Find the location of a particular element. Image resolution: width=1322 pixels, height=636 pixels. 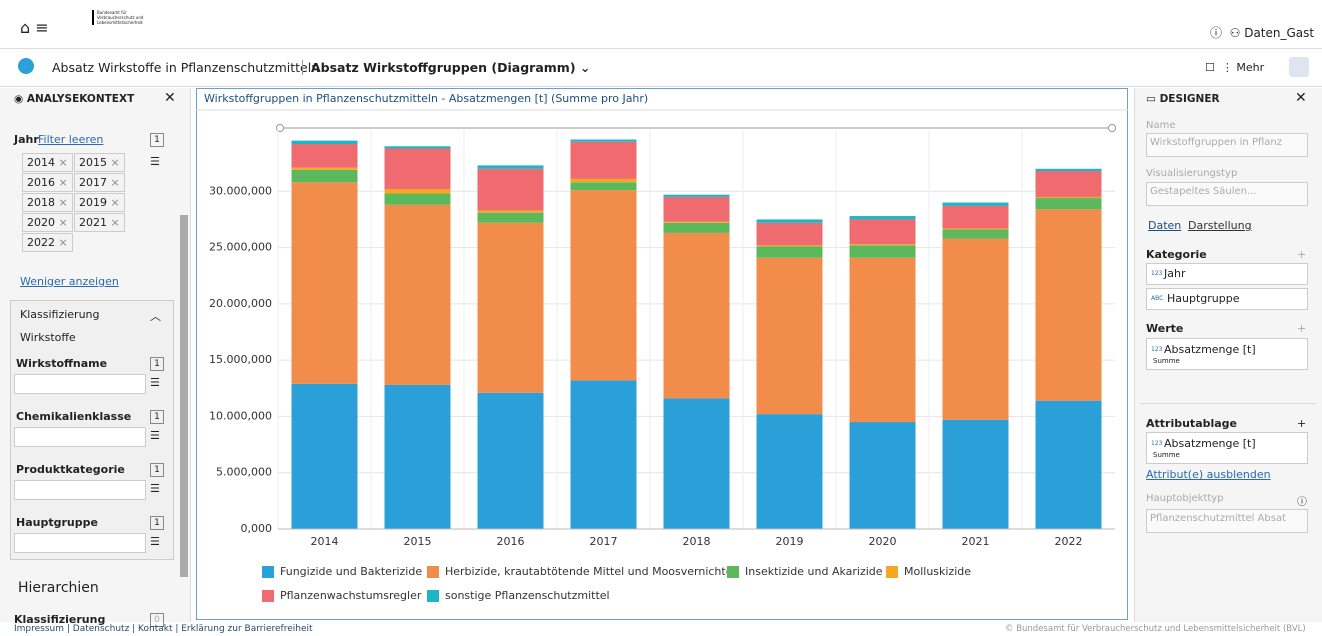

right-close: ✕ is located at coordinates (1301, 98).